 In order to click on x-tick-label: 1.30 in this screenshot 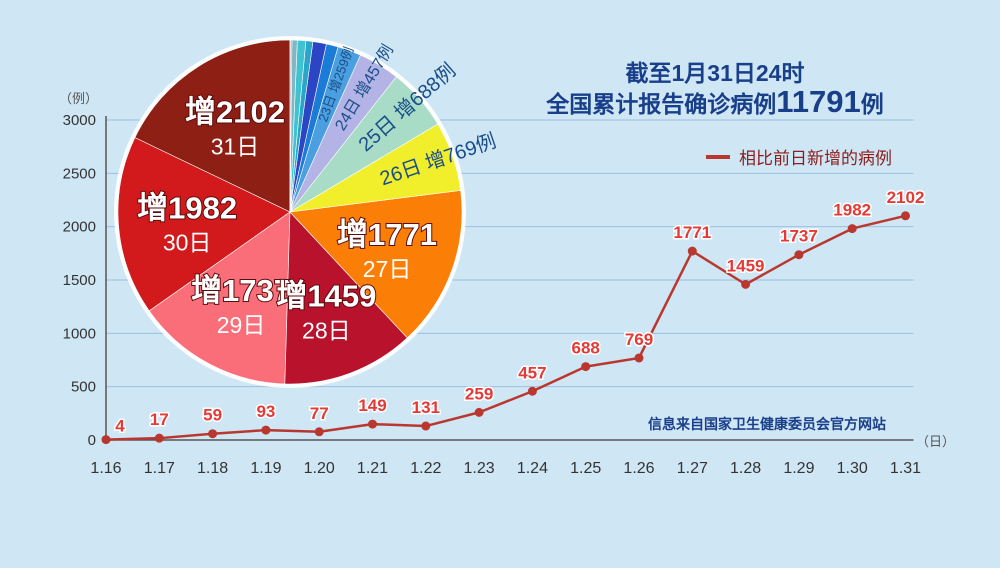, I will do `click(852, 468)`.